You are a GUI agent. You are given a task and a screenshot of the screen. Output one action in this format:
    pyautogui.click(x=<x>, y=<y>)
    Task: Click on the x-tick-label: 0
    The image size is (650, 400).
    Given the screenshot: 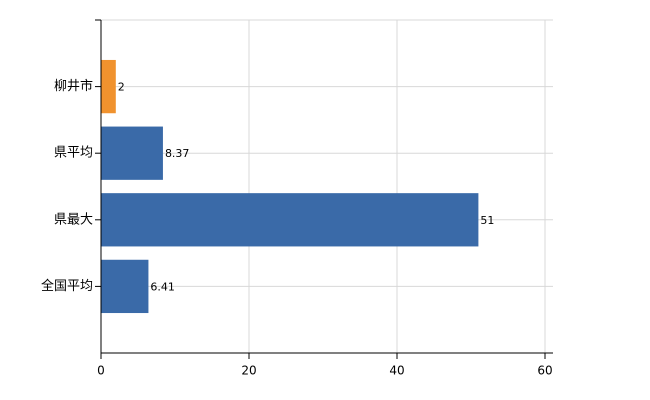 What is the action you would take?
    pyautogui.click(x=101, y=371)
    